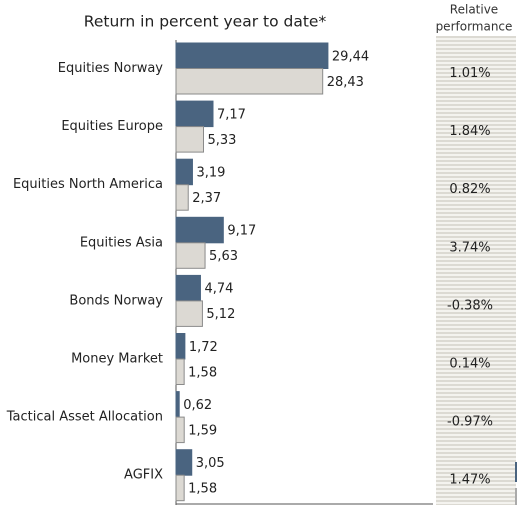 Image resolution: width=517 pixels, height=505 pixels. Describe the element at coordinates (220, 314) in the screenshot. I see `value-label: 5,12` at that location.